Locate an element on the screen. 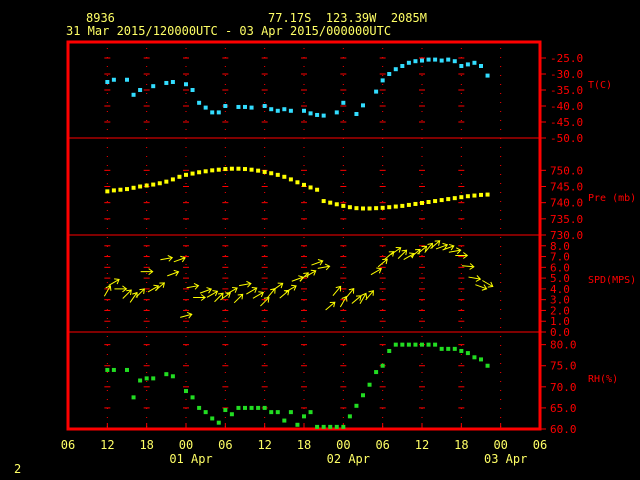 This screenshot has width=640, height=480. y-tick-label: 75.0 is located at coordinates (563, 366).